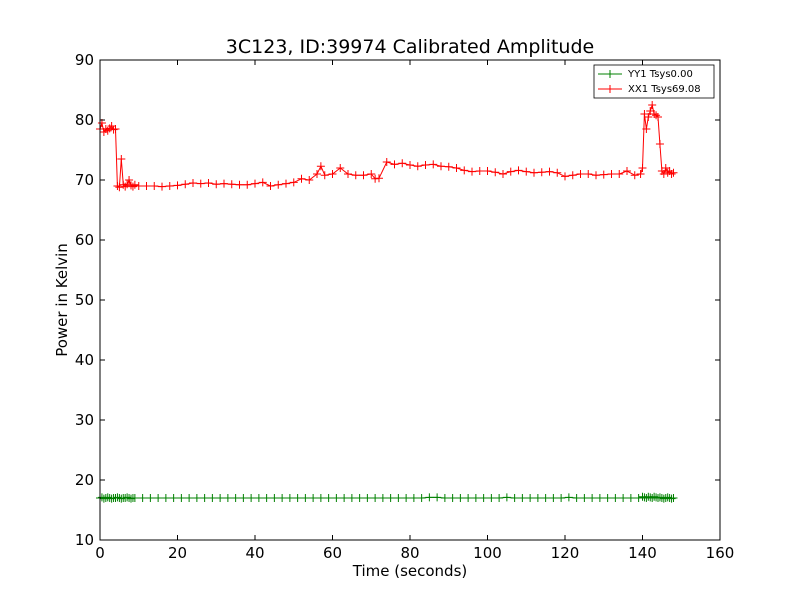 This screenshot has width=800, height=600. I want to click on y-tick-label-4: 50, so click(84, 300).